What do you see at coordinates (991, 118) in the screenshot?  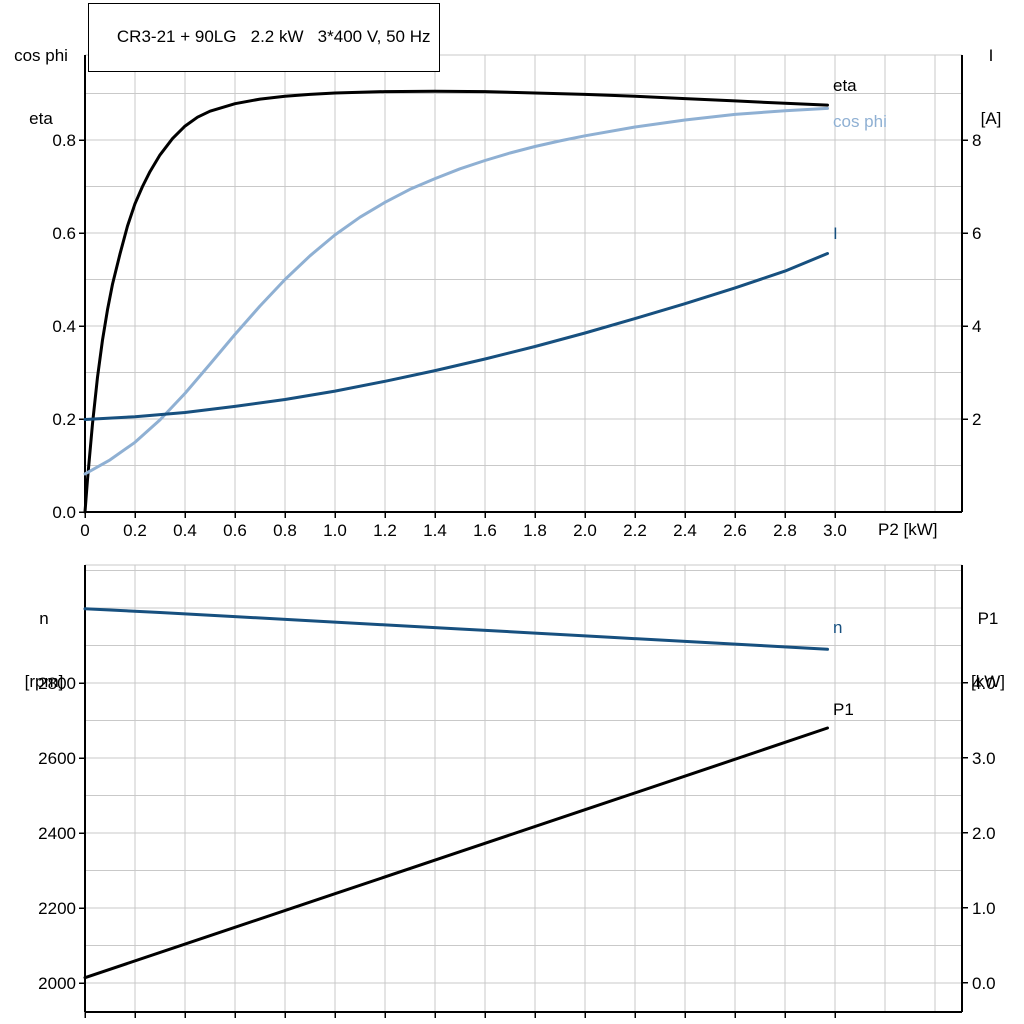 I see `right-axis-title-line2: [A]` at bounding box center [991, 118].